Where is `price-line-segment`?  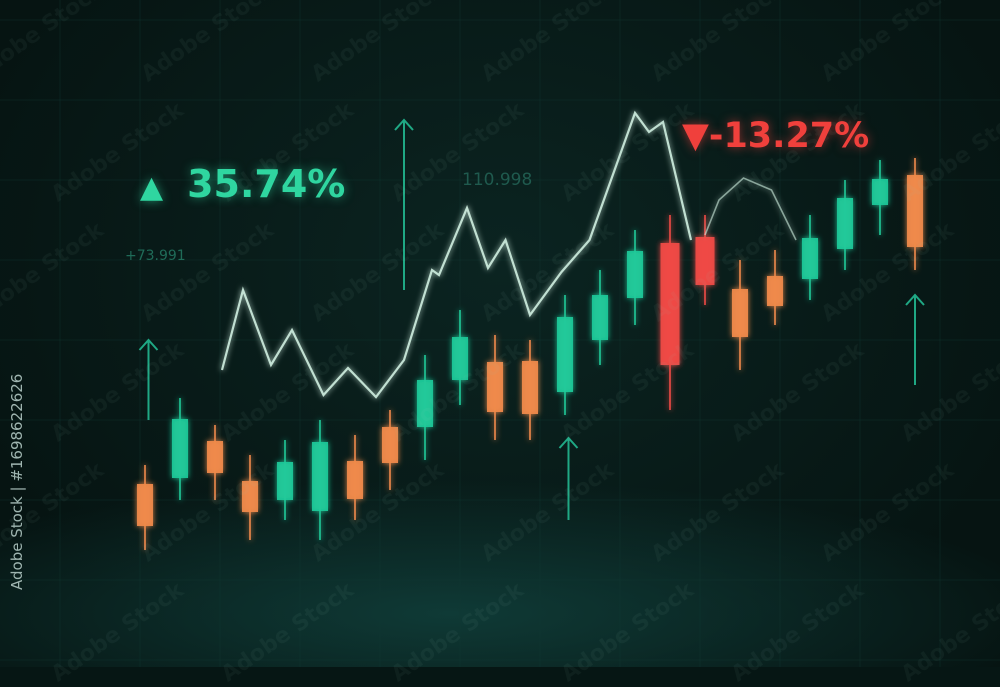
price-line-segment is located at coordinates (750, 209).